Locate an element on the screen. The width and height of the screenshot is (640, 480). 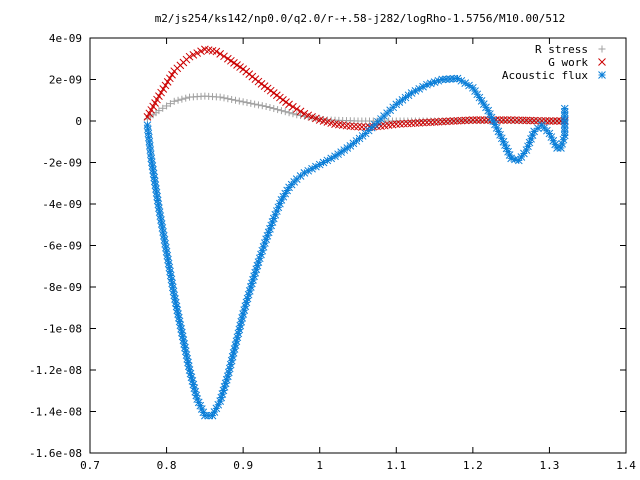
y-tick-label: 4e-09 is located at coordinates (65, 38).